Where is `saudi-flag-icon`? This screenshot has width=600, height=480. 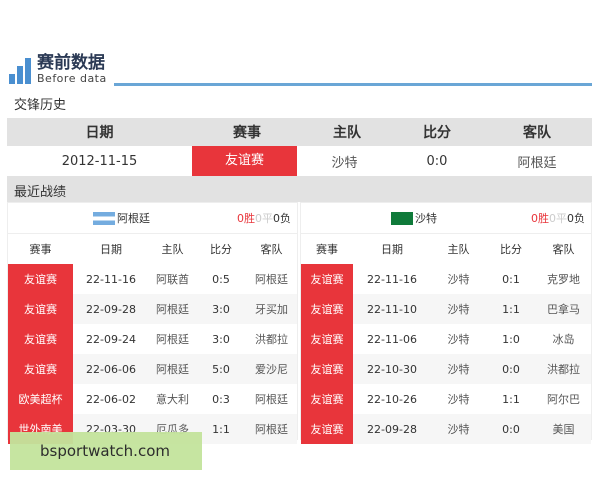 saudi-flag-icon is located at coordinates (402, 218).